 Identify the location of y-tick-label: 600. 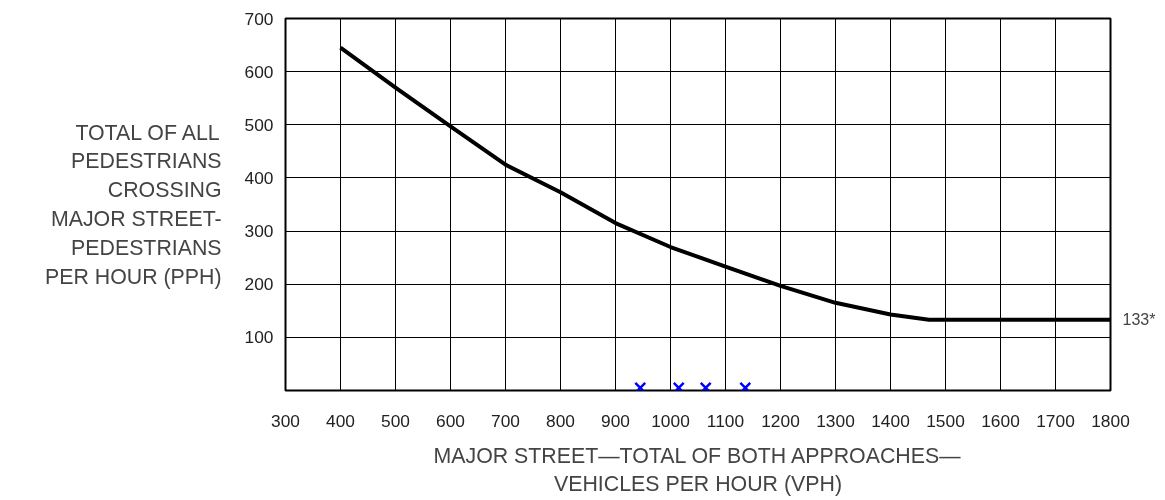
(259, 71).